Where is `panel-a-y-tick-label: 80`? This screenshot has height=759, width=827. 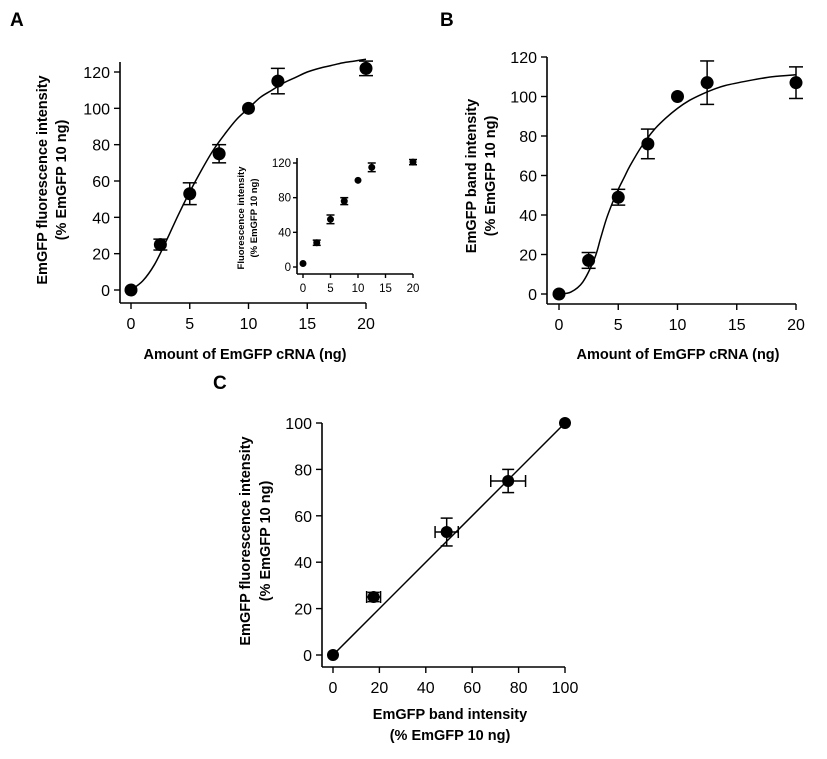 panel-a-y-tick-label: 80 is located at coordinates (101, 146).